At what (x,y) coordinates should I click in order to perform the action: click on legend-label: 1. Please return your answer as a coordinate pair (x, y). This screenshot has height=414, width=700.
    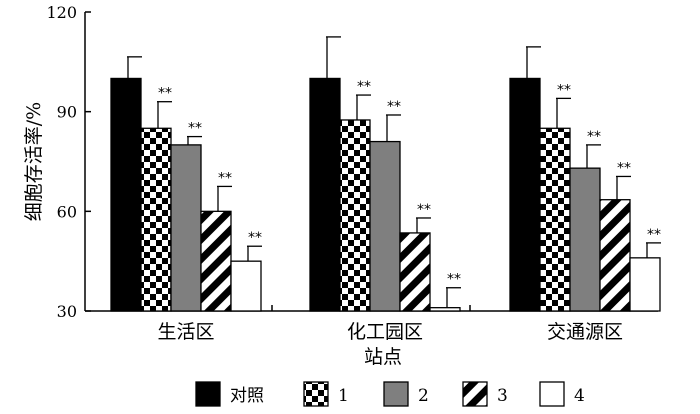
    Looking at the image, I should click on (343, 396).